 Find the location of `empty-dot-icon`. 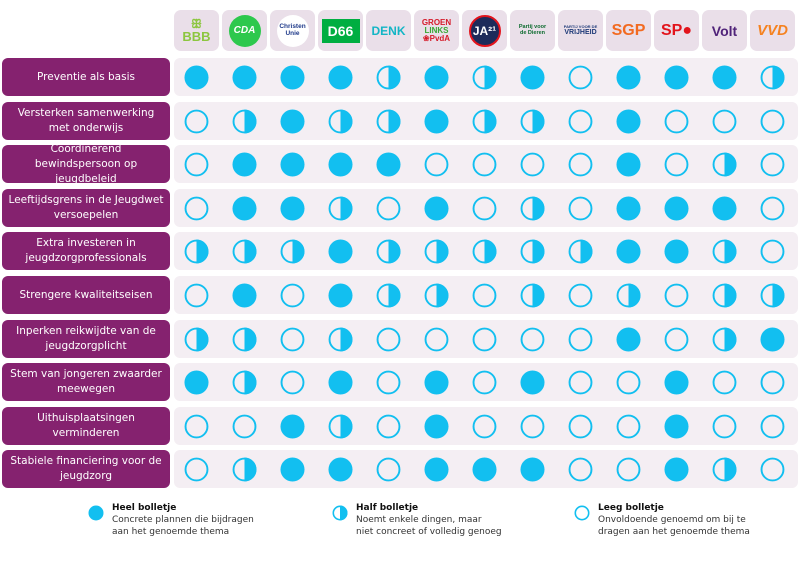

empty-dot-icon is located at coordinates (582, 513).